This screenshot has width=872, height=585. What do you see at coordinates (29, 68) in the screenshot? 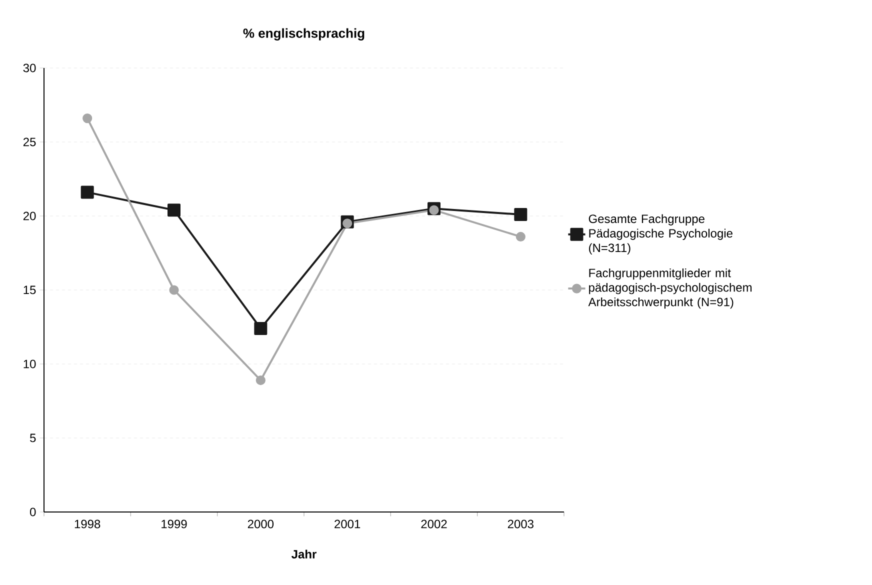
I see `y-tick-label: 30` at bounding box center [29, 68].